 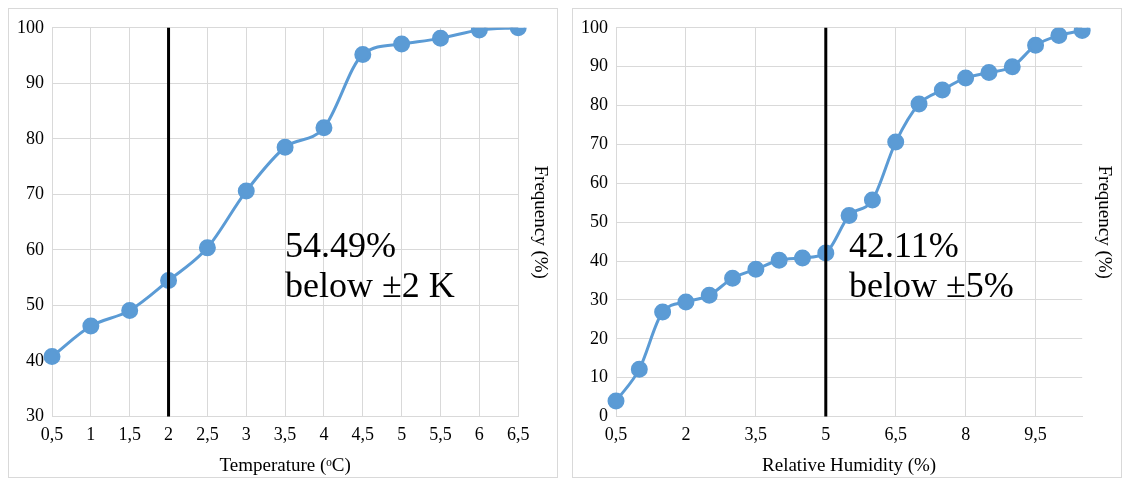 What do you see at coordinates (966, 434) in the screenshot?
I see `x-tick-label: 8` at bounding box center [966, 434].